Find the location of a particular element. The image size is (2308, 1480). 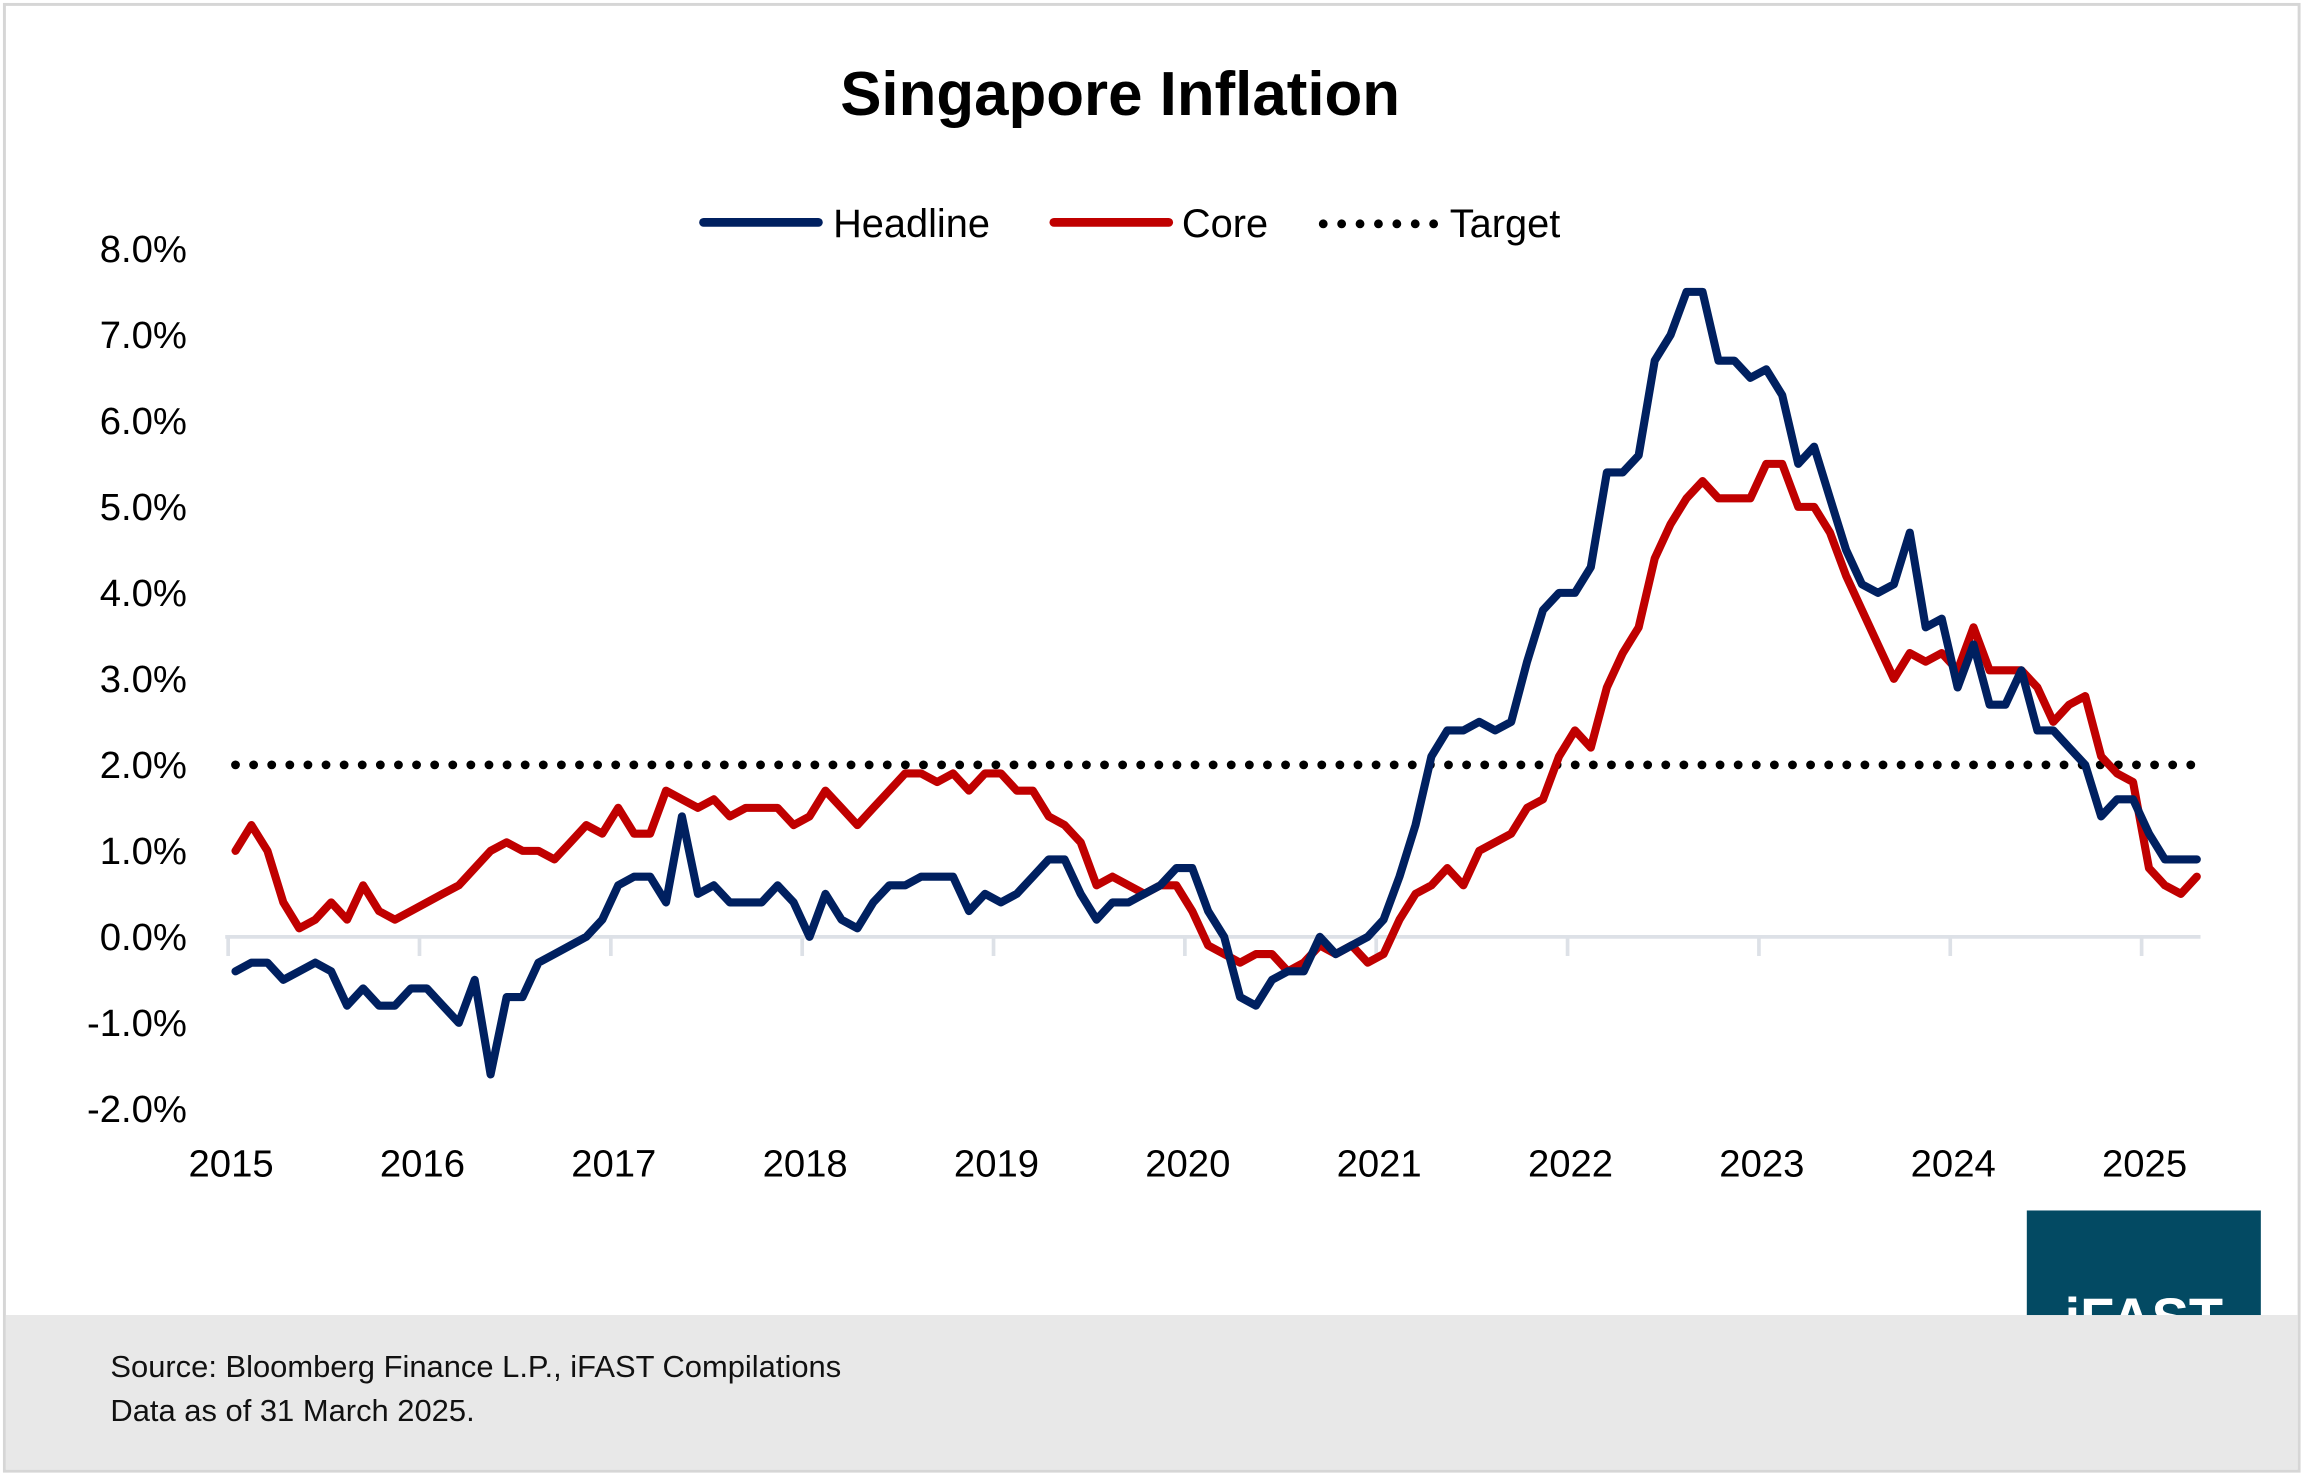

legend-label-core: Core is located at coordinates (1225, 224).